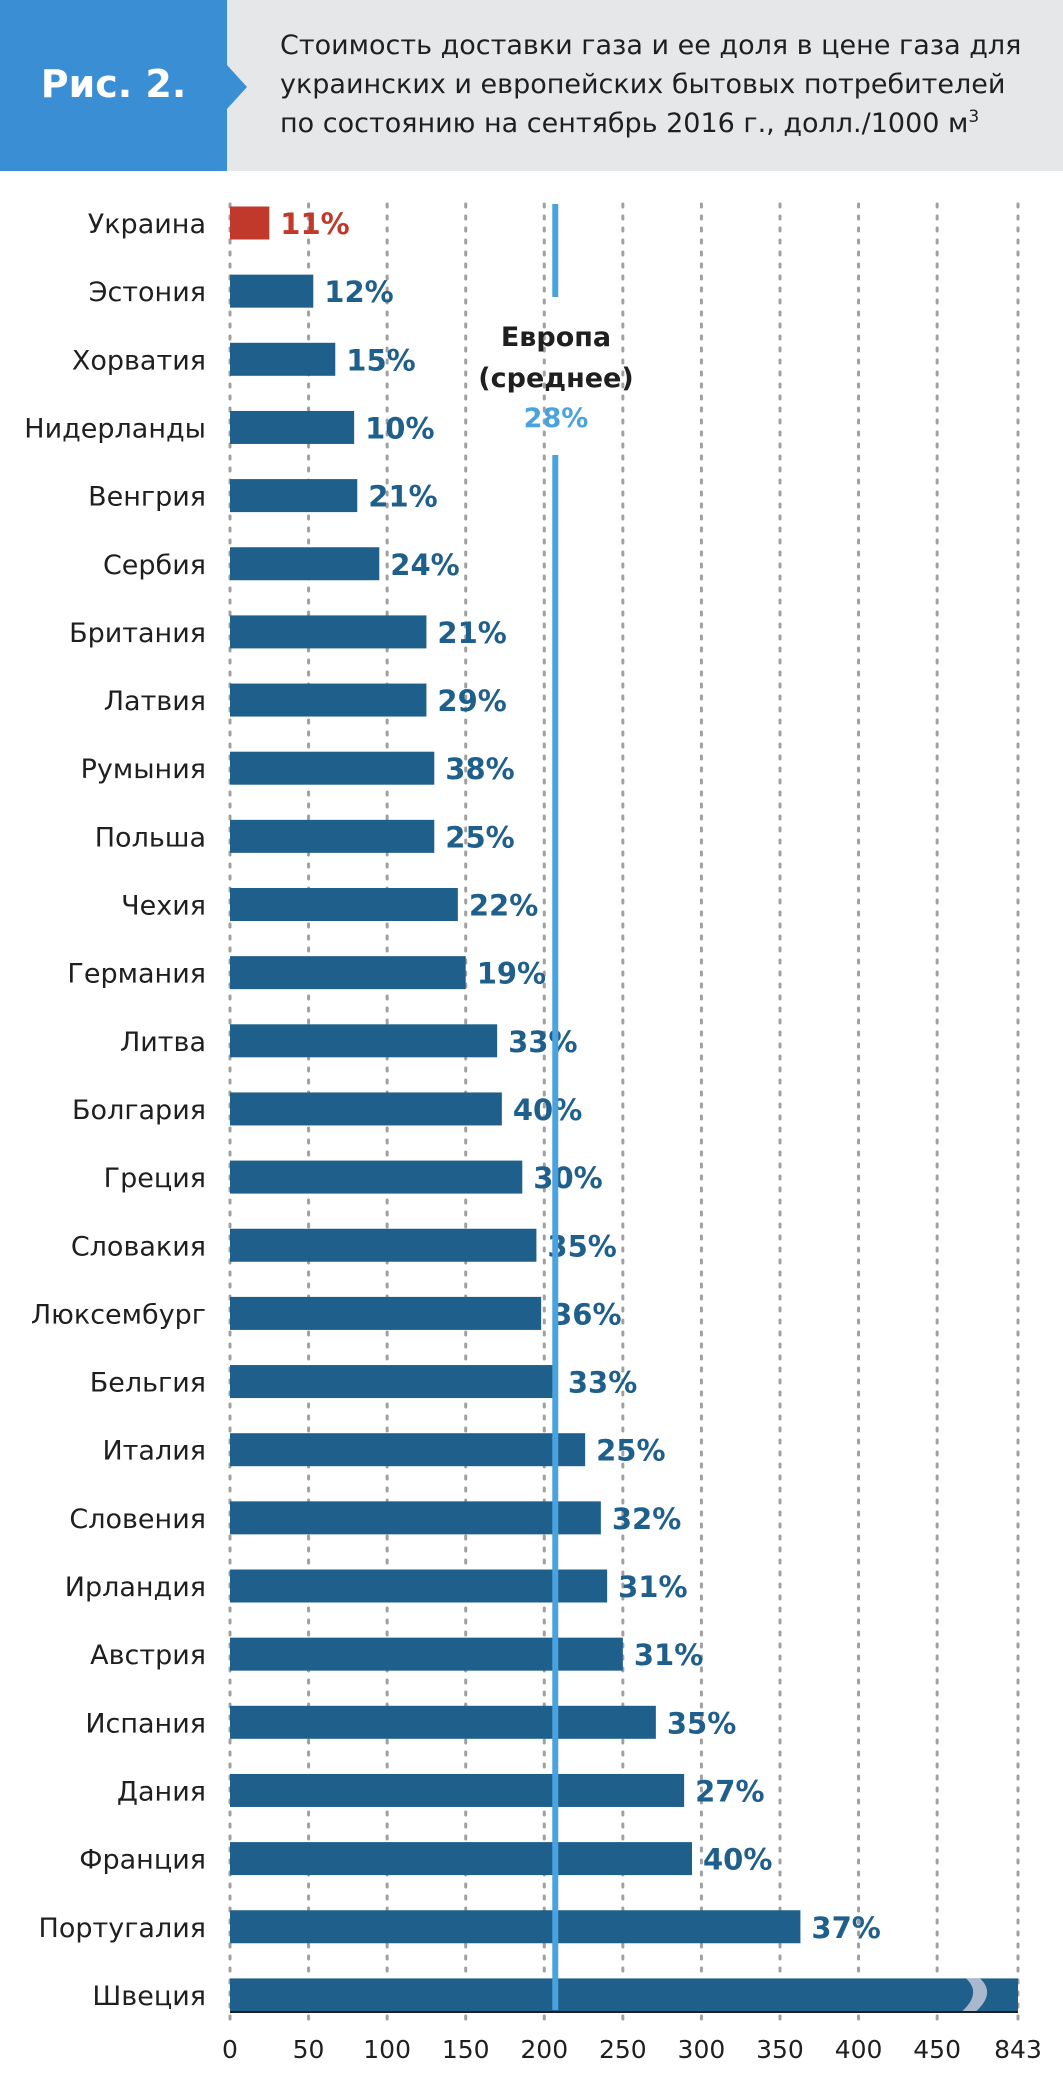 The image size is (1063, 2088). Describe the element at coordinates (380, 360) in the screenshot. I see `value-label: 15%` at that location.